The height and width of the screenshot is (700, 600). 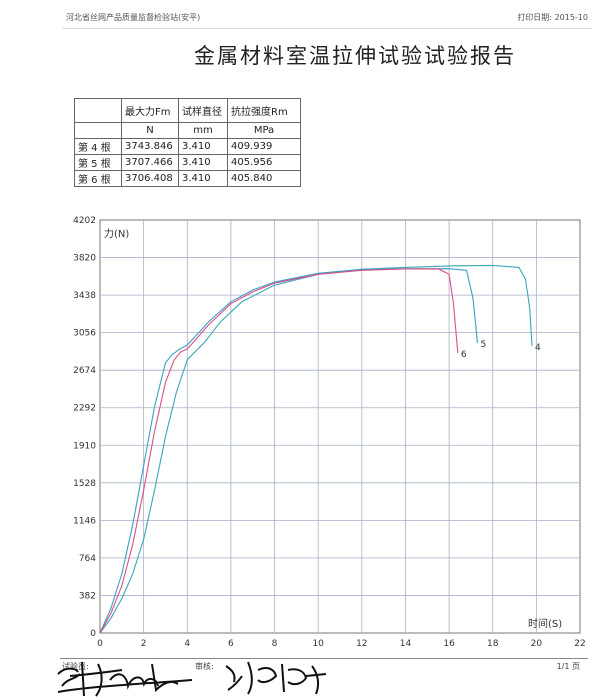 What do you see at coordinates (275, 644) in the screenshot?
I see `x-tick-label: 8` at bounding box center [275, 644].